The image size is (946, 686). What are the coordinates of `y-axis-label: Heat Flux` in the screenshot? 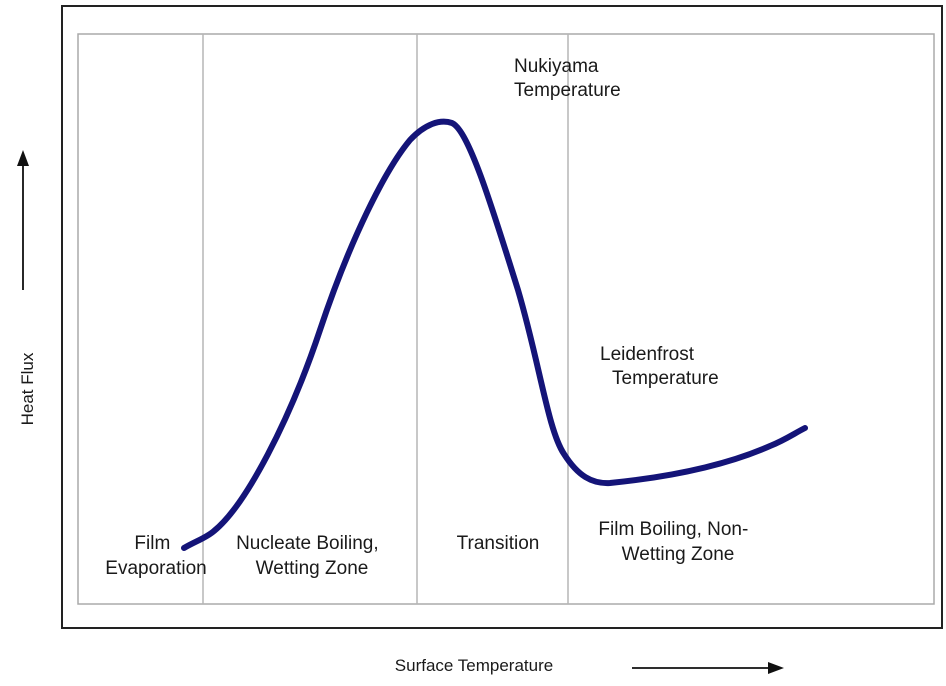 It's located at (27, 388).